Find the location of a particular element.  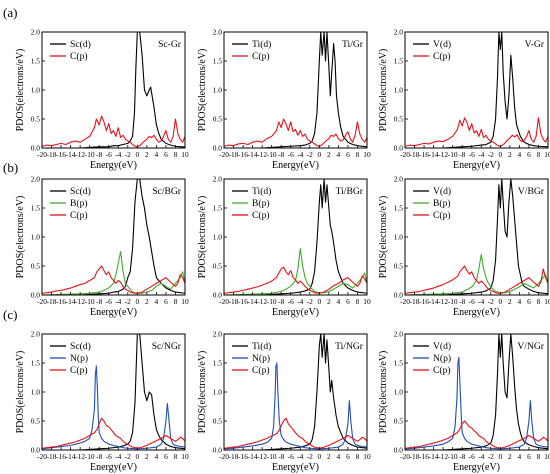

panel-6-xtick-label: -20 is located at coordinates (405, 301).